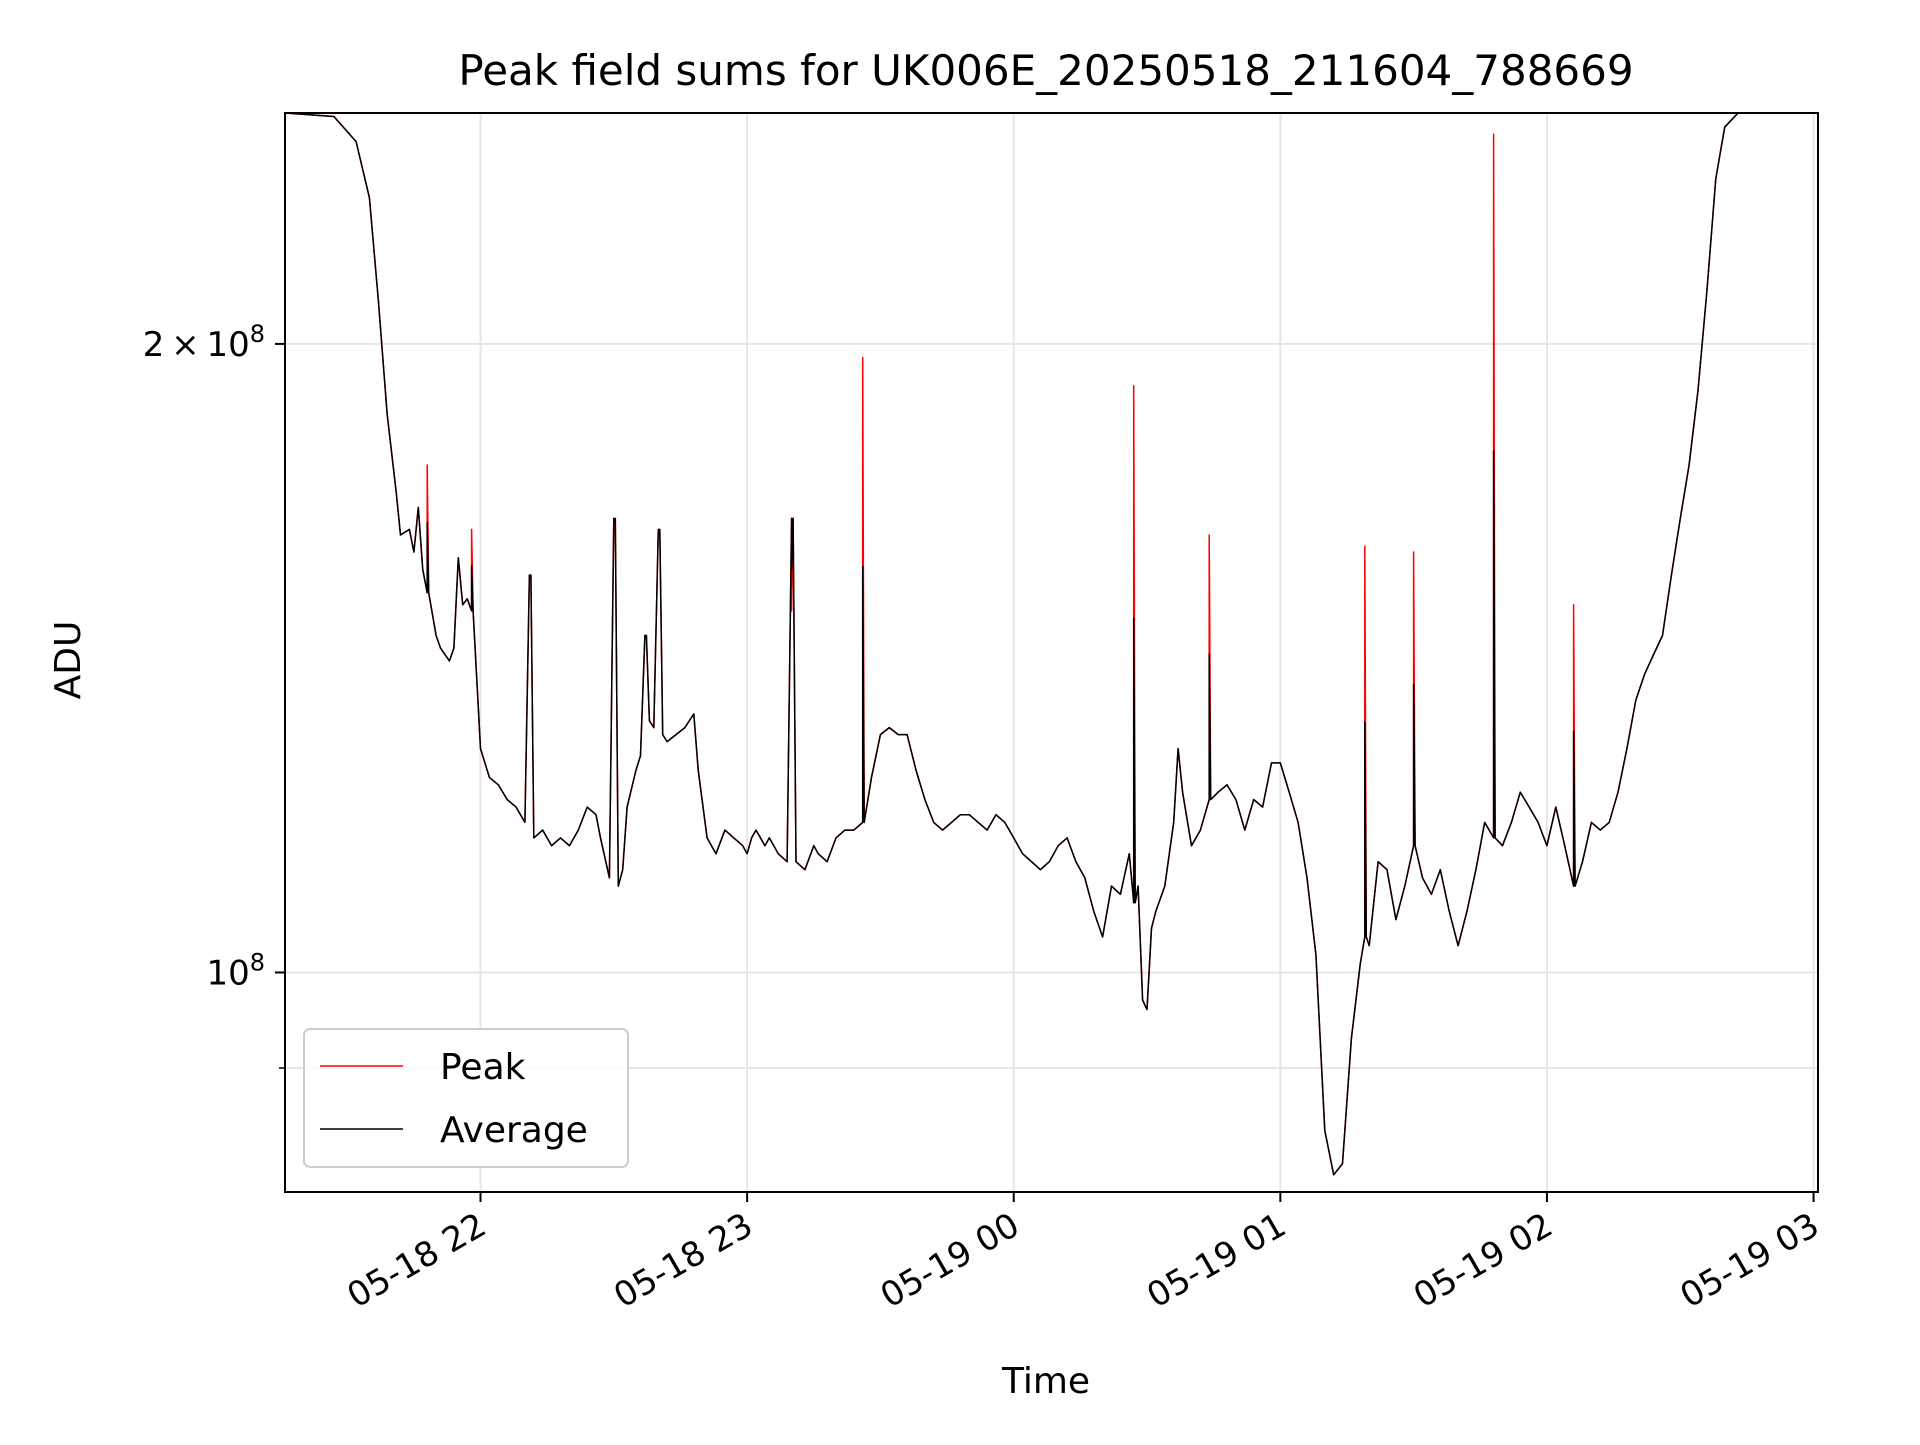  I want to click on y-axis-label: ADU, so click(68, 660).